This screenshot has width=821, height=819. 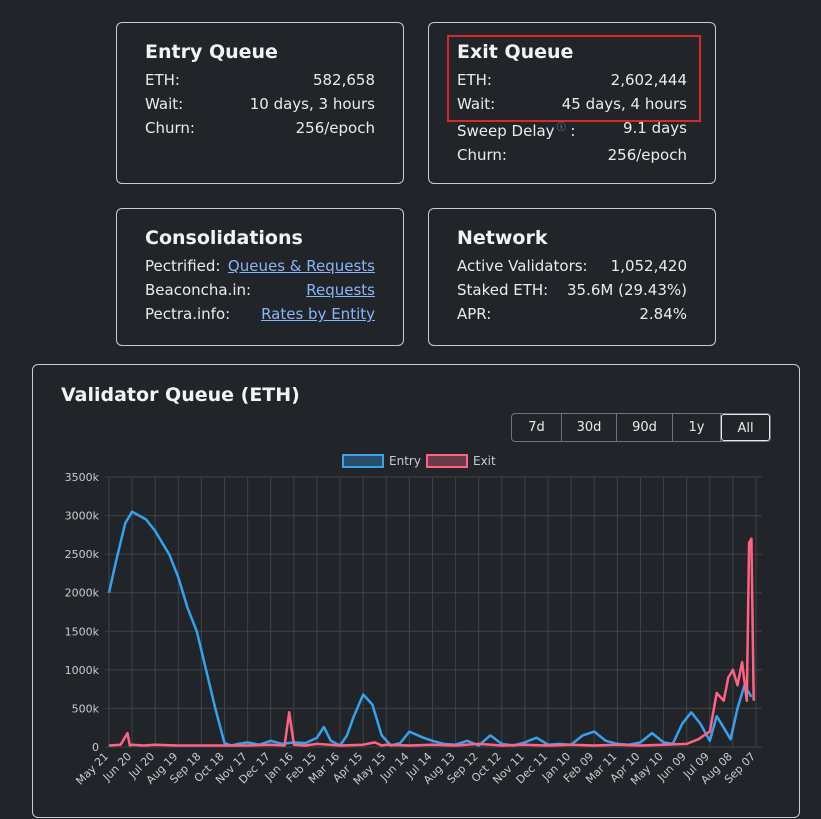 I want to click on y-axis-ticks: 0 500k 1000k 1500k 2000k 2500k 3000k 3500k, so click(x=82, y=612).